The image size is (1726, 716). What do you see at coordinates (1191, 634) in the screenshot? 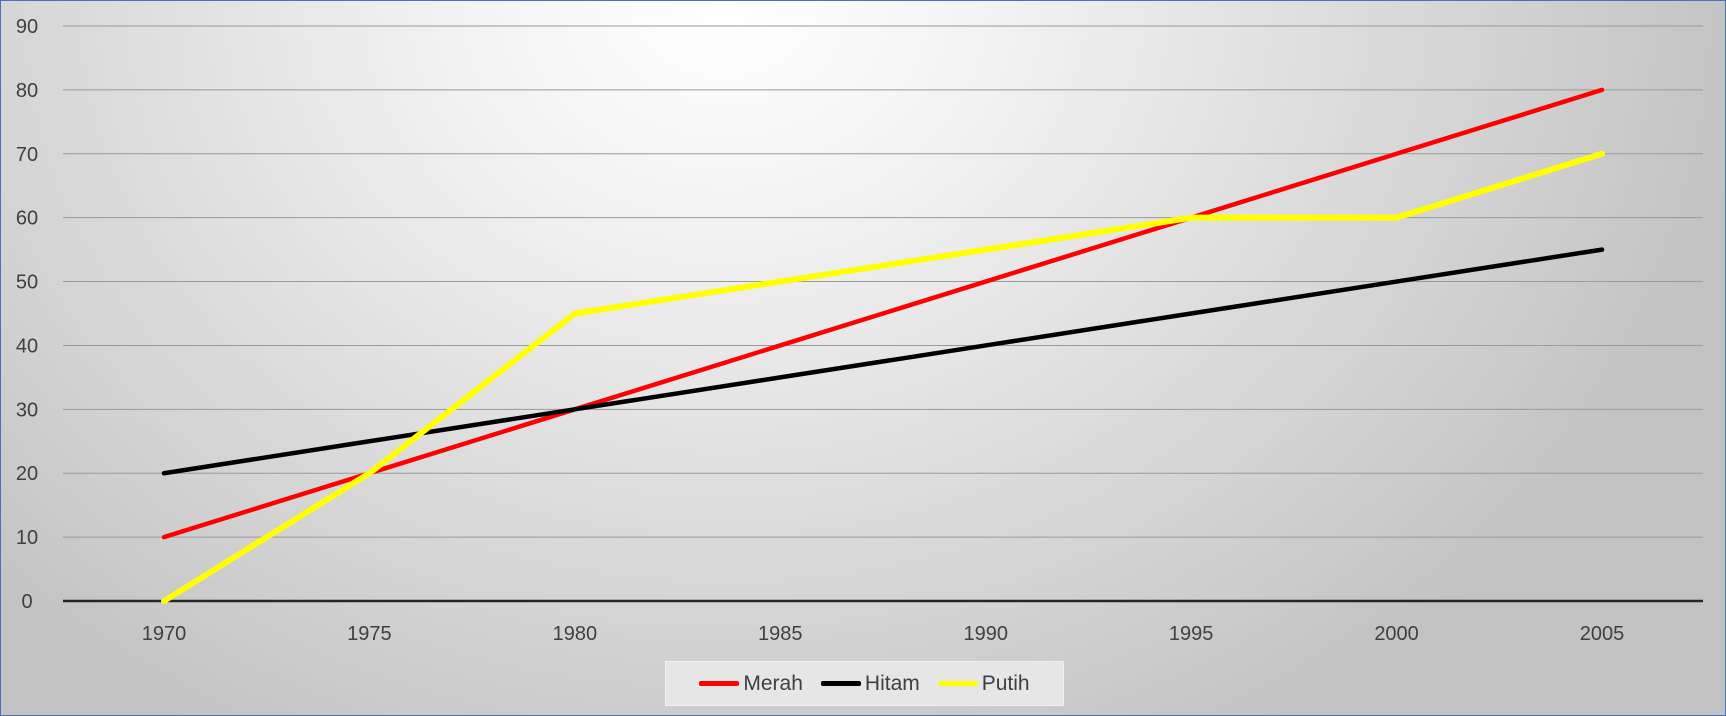
I see `x-tick-label: 1995` at bounding box center [1191, 634].